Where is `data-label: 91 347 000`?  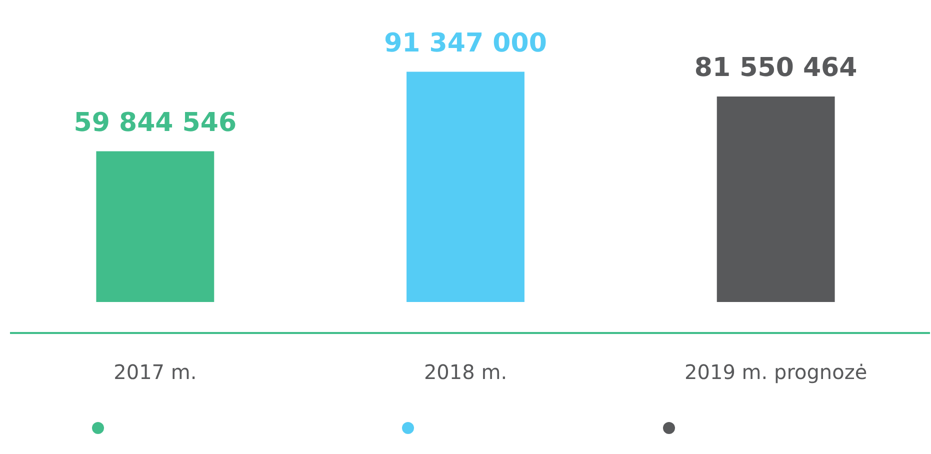 data-label: 91 347 000 is located at coordinates (465, 43).